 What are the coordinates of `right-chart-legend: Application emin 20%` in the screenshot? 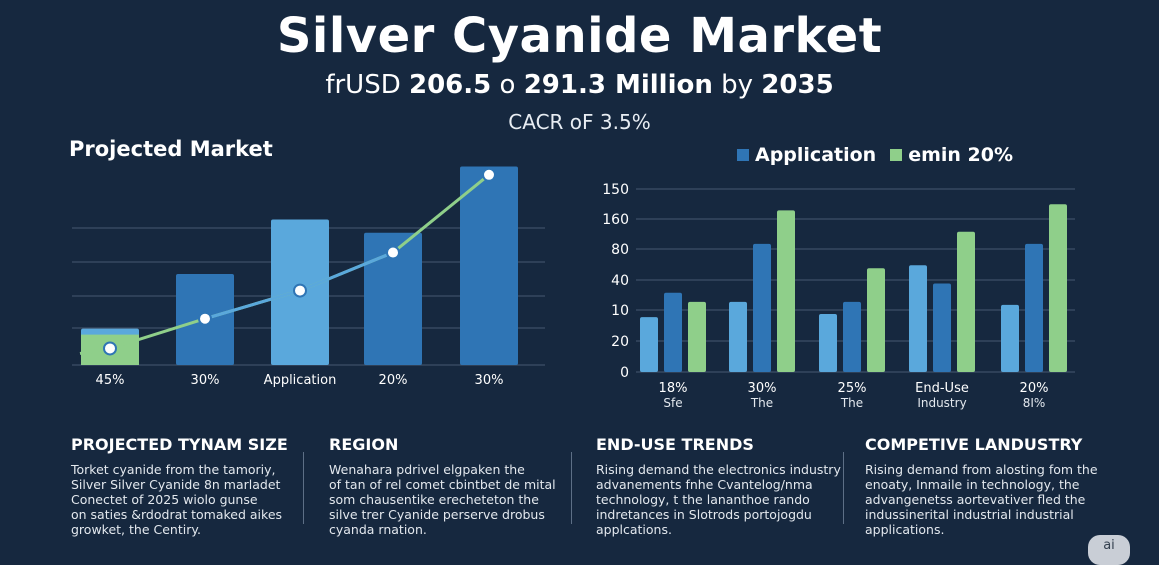 It's located at (875, 155).